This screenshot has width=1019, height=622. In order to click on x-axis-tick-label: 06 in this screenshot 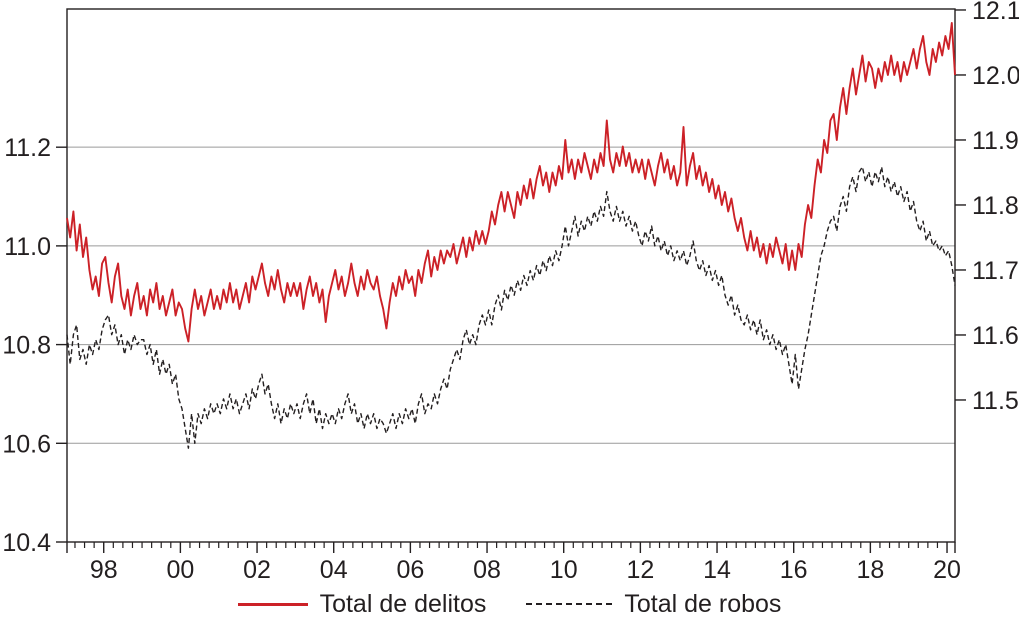, I will do `click(410, 570)`.